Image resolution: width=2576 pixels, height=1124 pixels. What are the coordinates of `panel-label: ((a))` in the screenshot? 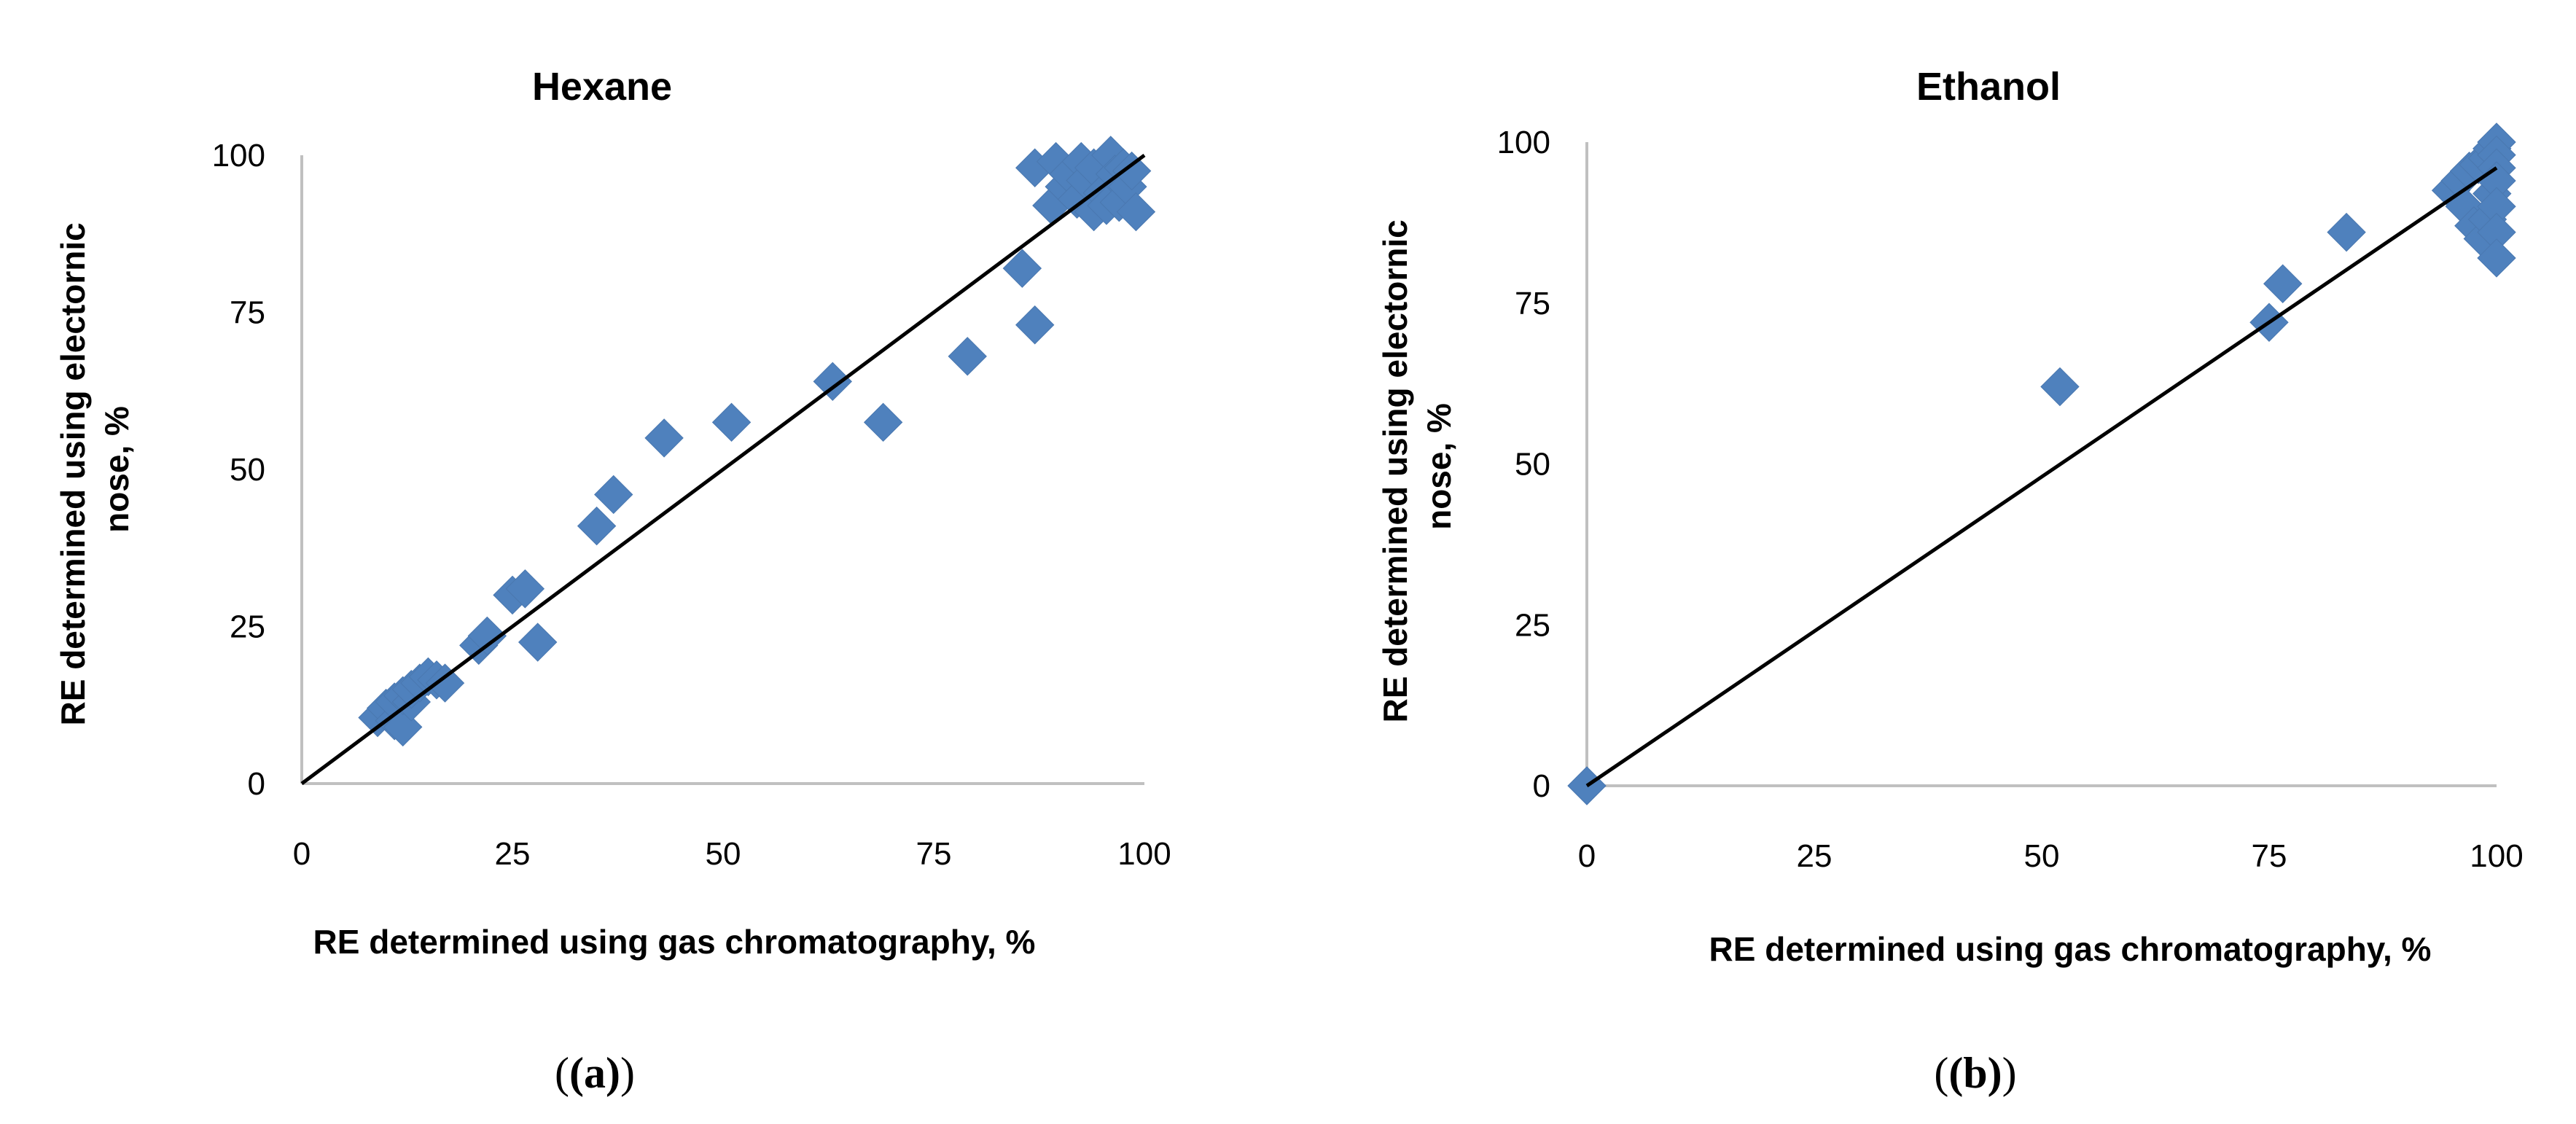 It's located at (595, 1073).